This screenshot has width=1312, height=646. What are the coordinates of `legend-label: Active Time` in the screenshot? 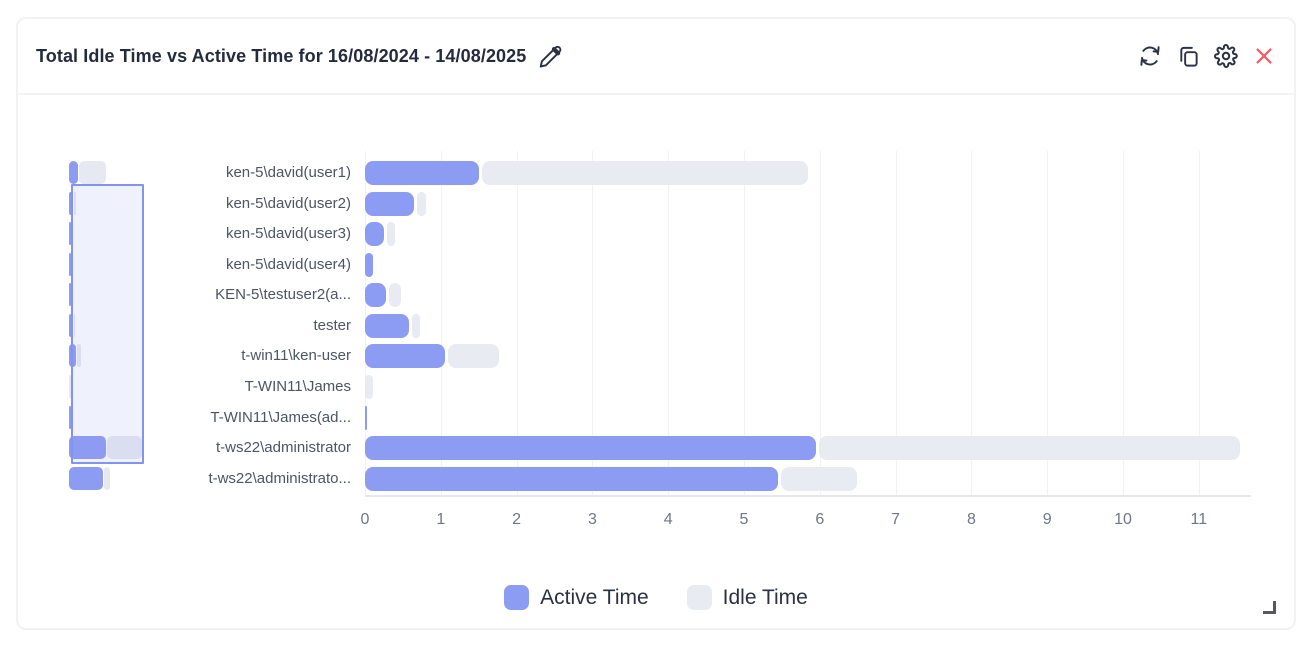 It's located at (594, 597).